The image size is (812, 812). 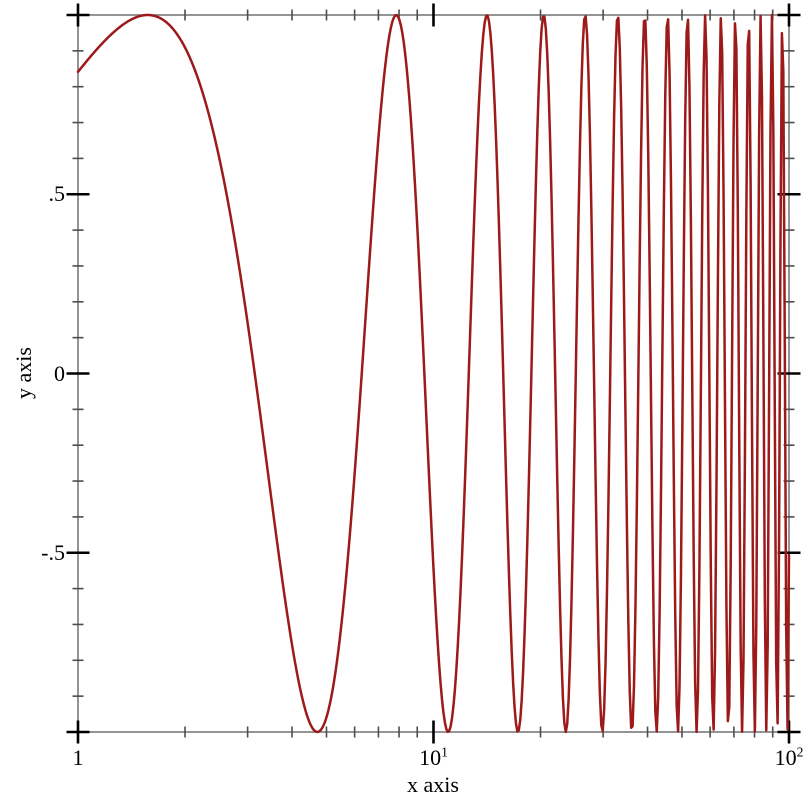 I want to click on x-tick-label: 1, so click(x=78, y=757).